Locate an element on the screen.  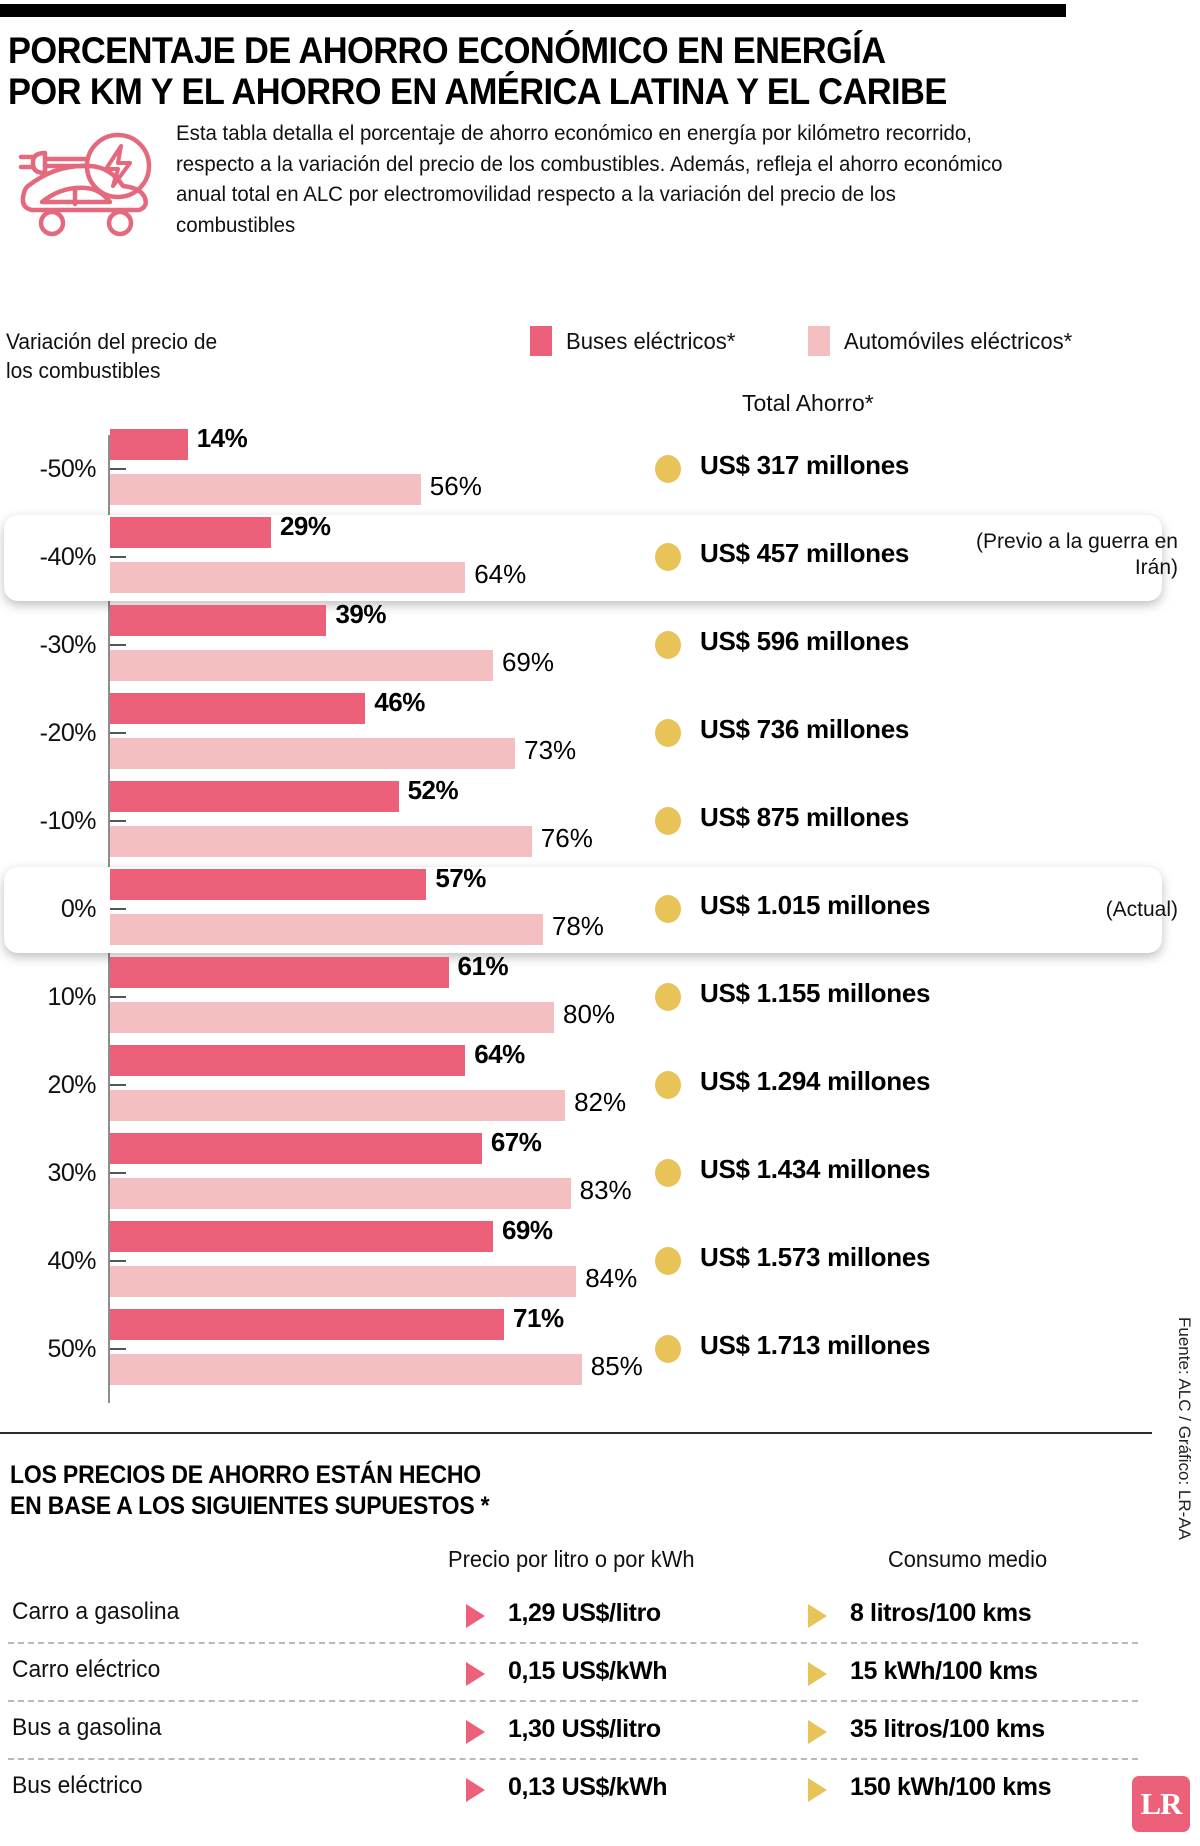
total-ahorro-value: US$ 457 millones is located at coordinates (805, 553).